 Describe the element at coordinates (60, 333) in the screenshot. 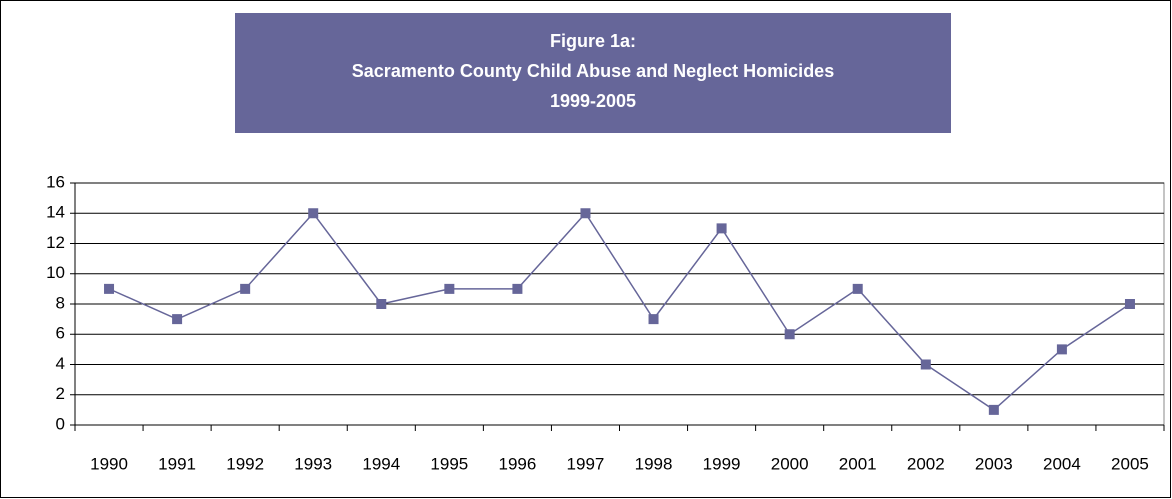

I see `y-tick-label: 6` at that location.